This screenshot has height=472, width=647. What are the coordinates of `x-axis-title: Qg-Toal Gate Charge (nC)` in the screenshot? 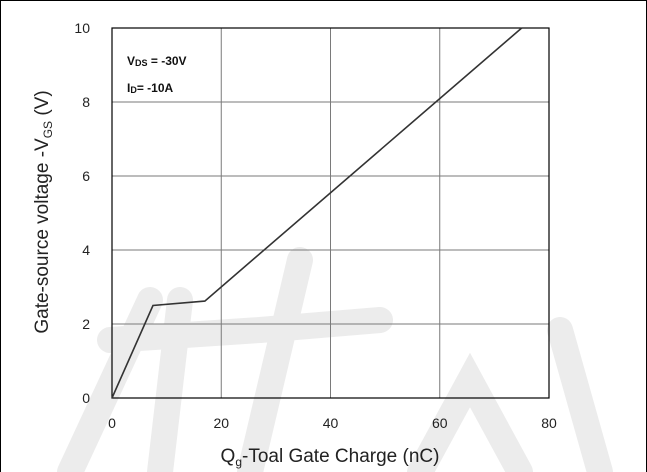 It's located at (330, 457).